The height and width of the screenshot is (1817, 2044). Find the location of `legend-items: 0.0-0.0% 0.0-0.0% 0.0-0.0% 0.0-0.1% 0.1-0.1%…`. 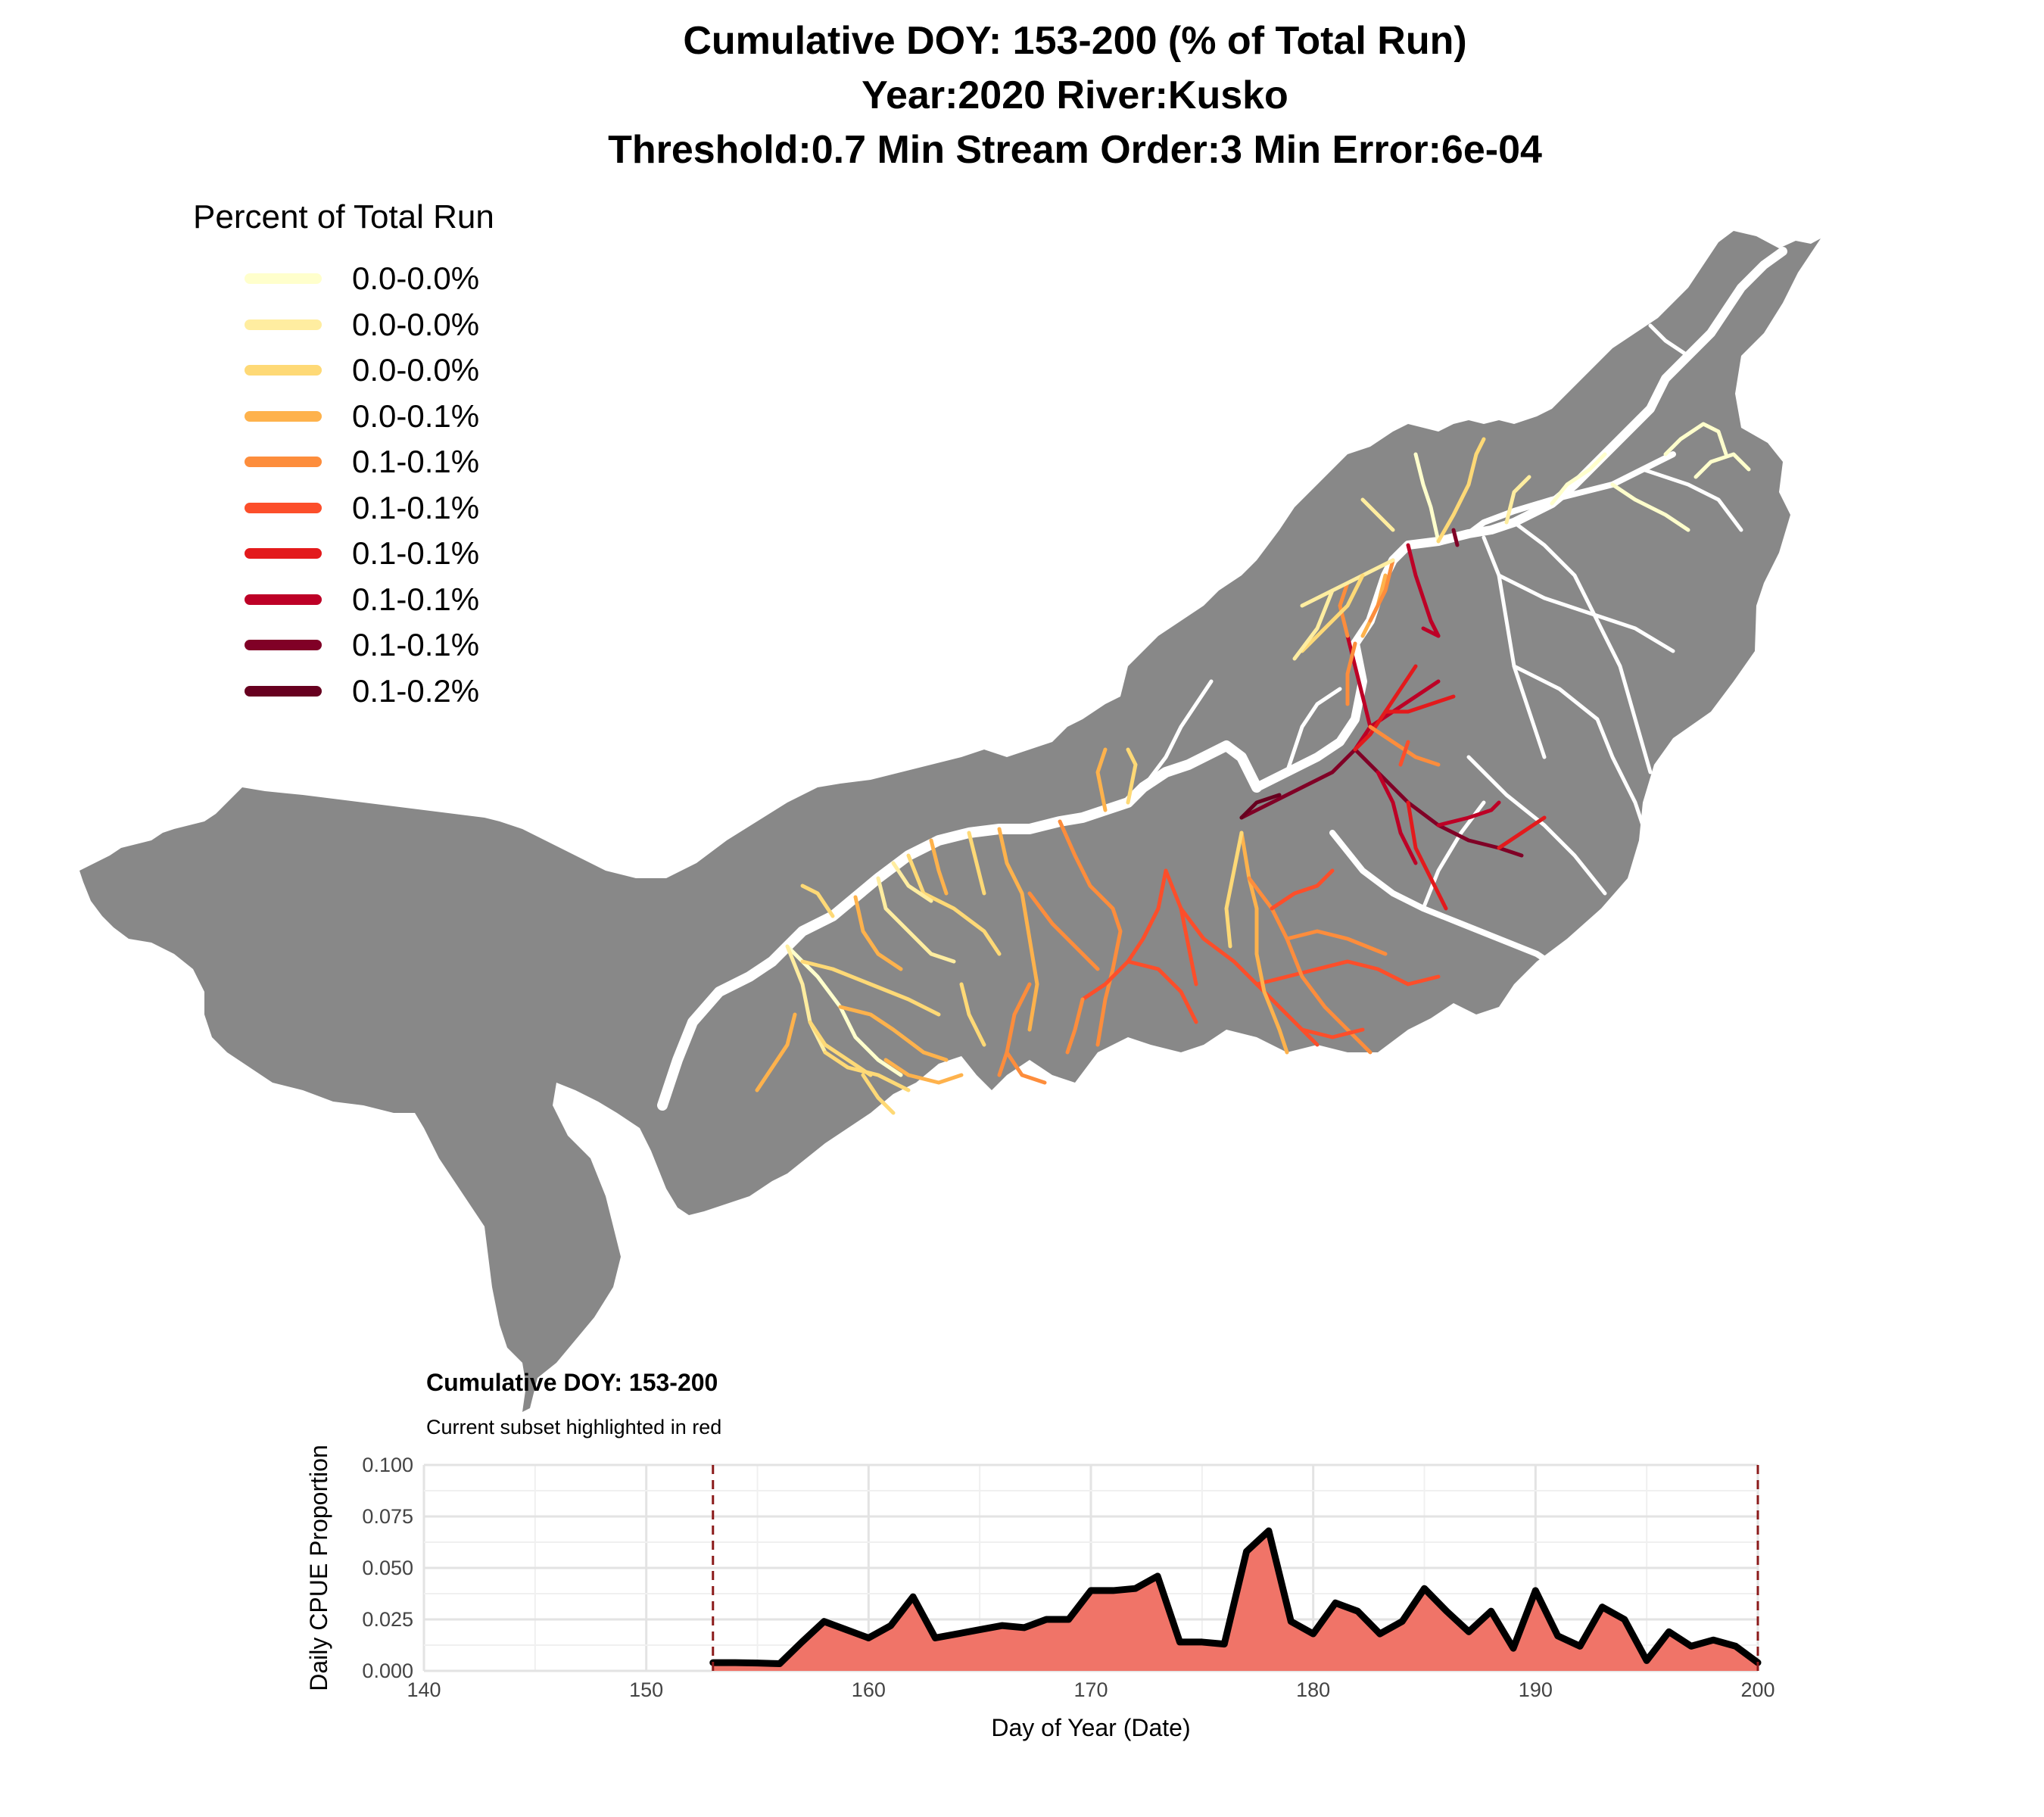

legend-items: 0.0-0.0% 0.0-0.0% 0.0-0.0% 0.0-0.1% 0.1-0.1%… is located at coordinates (343, 485).